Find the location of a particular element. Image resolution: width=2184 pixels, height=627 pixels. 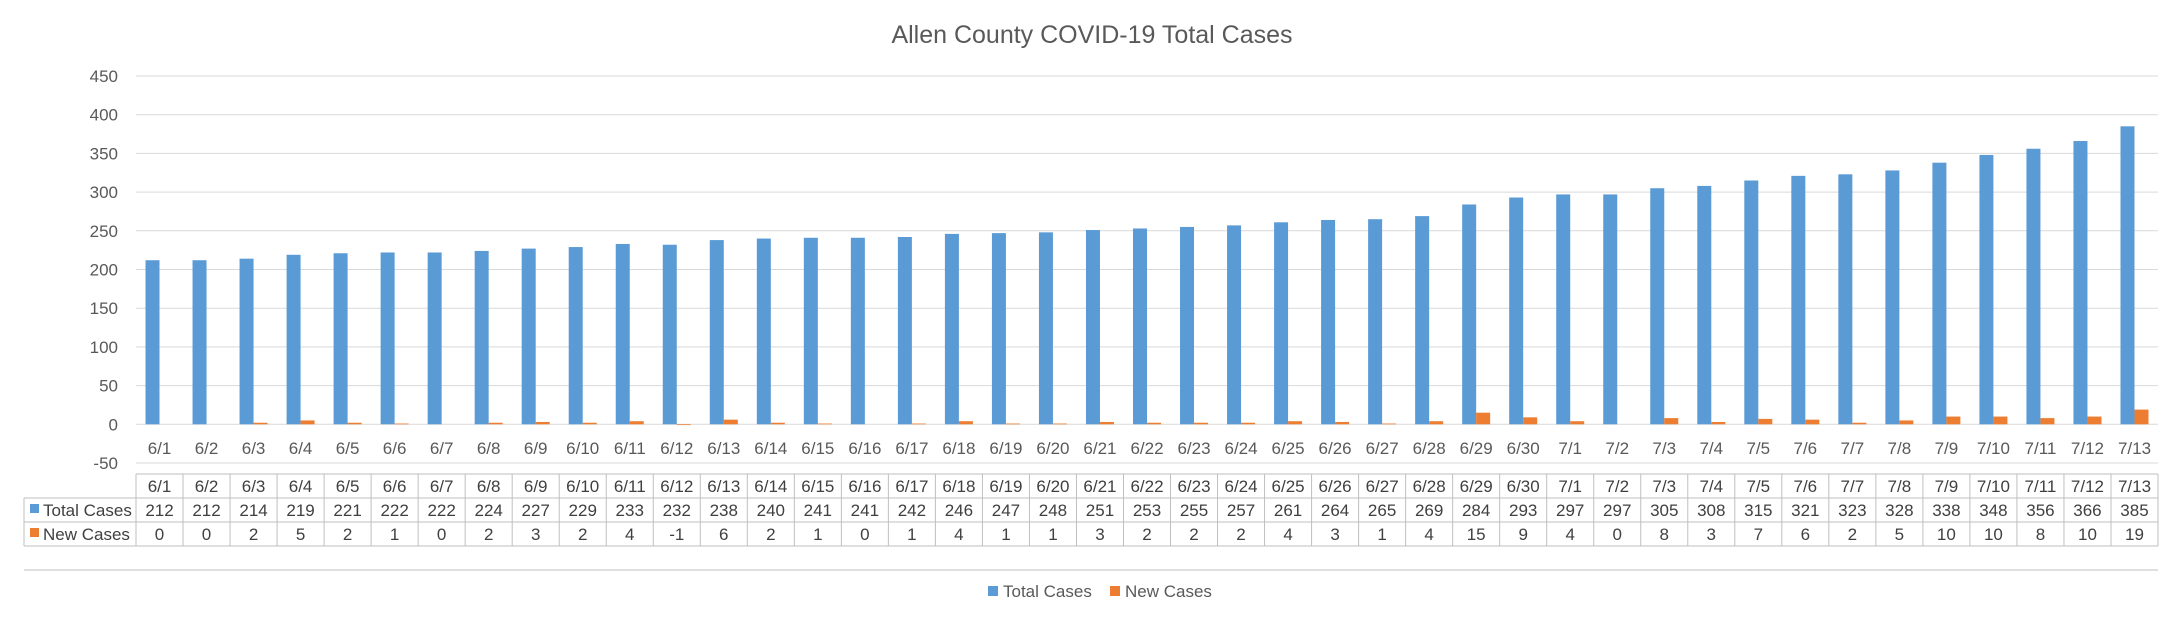

table-cell: 253 is located at coordinates (1147, 510).